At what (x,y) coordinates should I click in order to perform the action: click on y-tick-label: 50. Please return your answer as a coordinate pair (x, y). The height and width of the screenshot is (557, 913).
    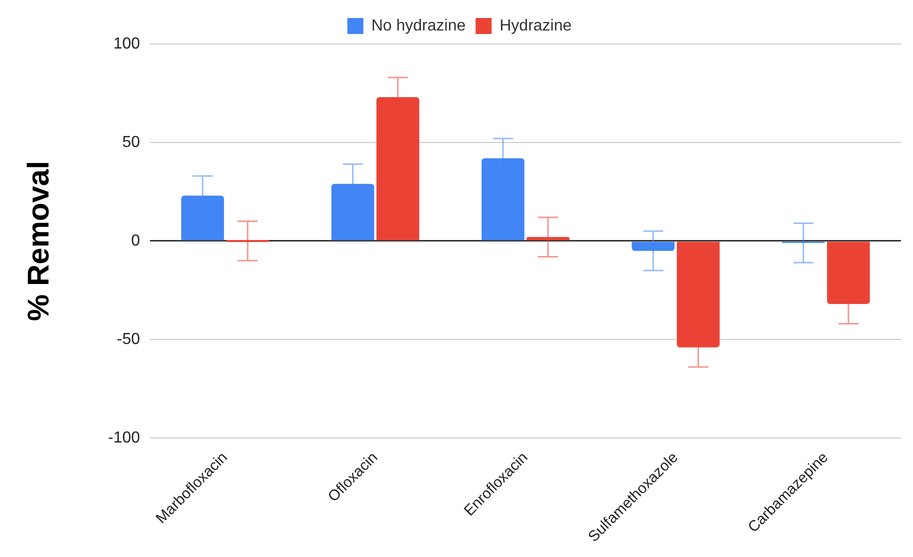
    Looking at the image, I should click on (131, 142).